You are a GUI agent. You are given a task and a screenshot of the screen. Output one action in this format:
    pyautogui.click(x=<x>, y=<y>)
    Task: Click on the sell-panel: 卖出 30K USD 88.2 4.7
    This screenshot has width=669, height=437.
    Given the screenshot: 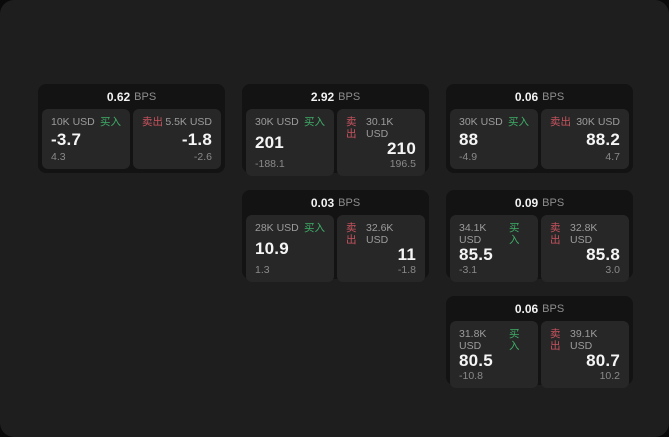 What is the action you would take?
    pyautogui.click(x=585, y=139)
    